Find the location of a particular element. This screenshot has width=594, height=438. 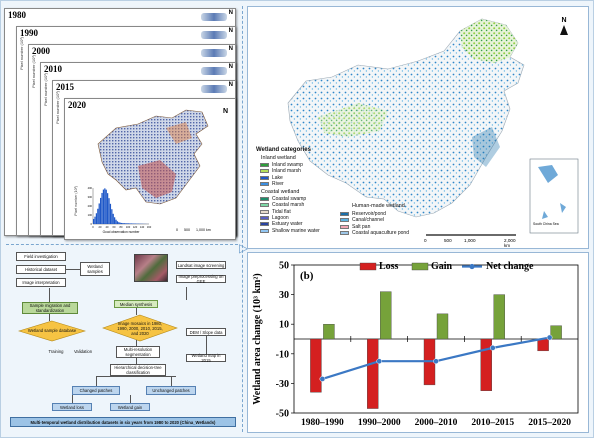

satellite-image is located at coordinates (151, 268).